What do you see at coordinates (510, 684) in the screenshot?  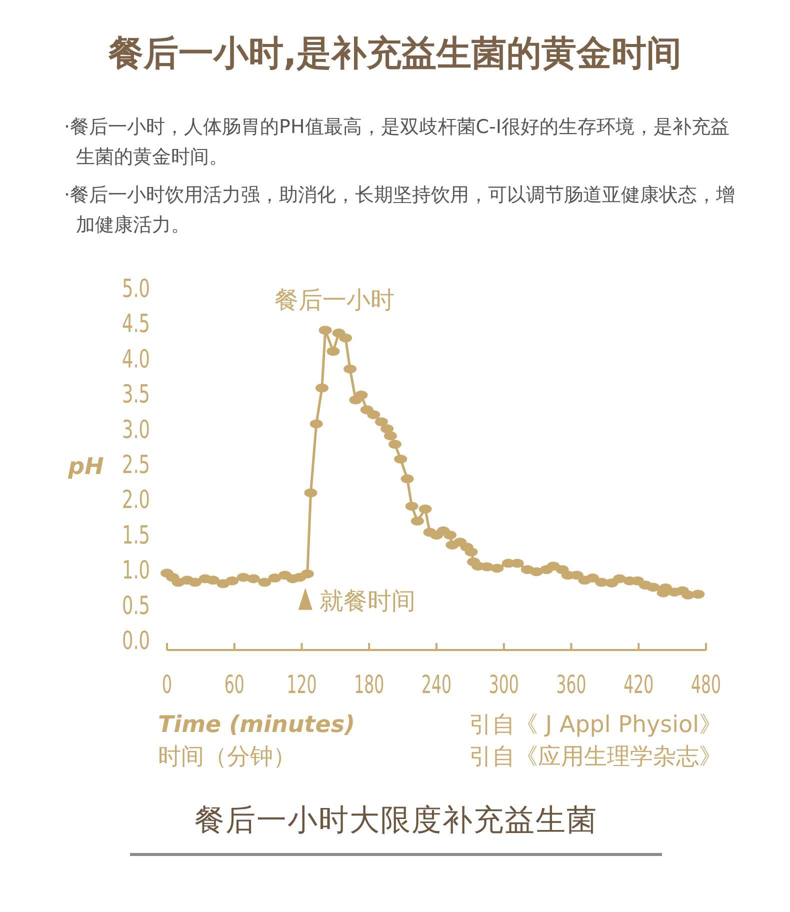 I see `x-tick-label: 300` at bounding box center [510, 684].